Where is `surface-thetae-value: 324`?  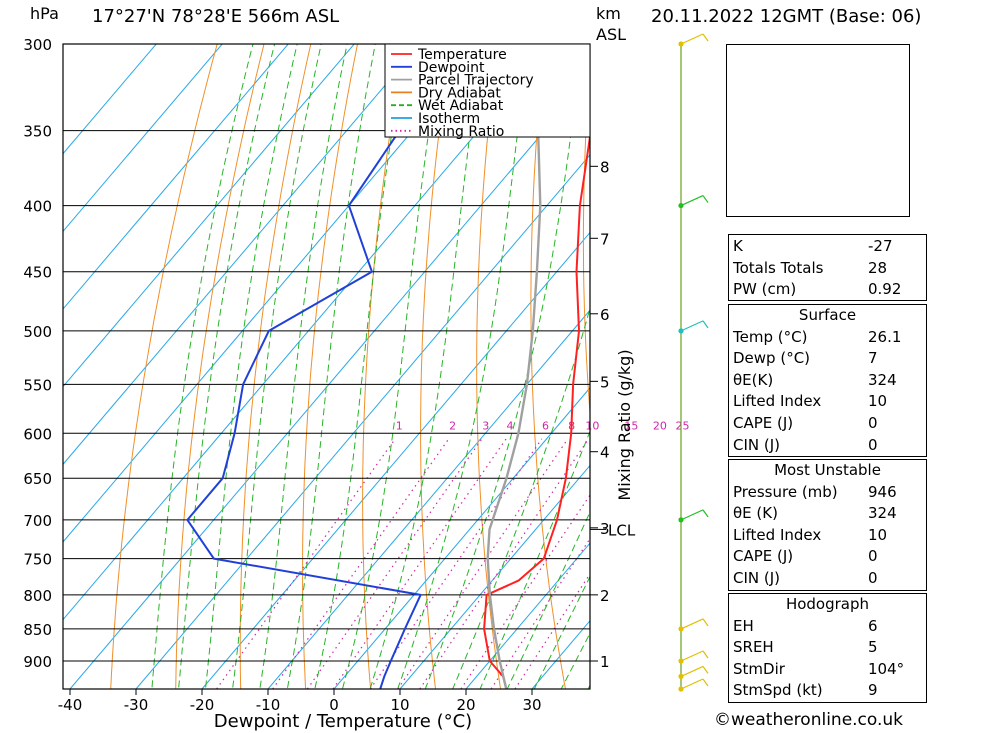 surface-thetae-value: 324 is located at coordinates (882, 379).